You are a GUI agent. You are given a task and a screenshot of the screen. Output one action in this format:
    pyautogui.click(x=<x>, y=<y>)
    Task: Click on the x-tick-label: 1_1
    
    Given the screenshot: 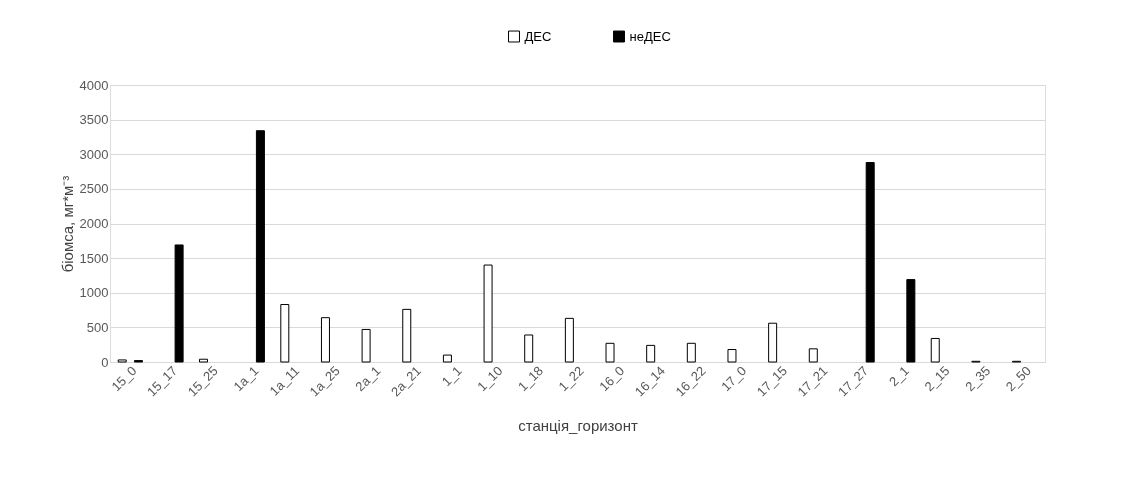 What is the action you would take?
    pyautogui.click(x=451, y=376)
    